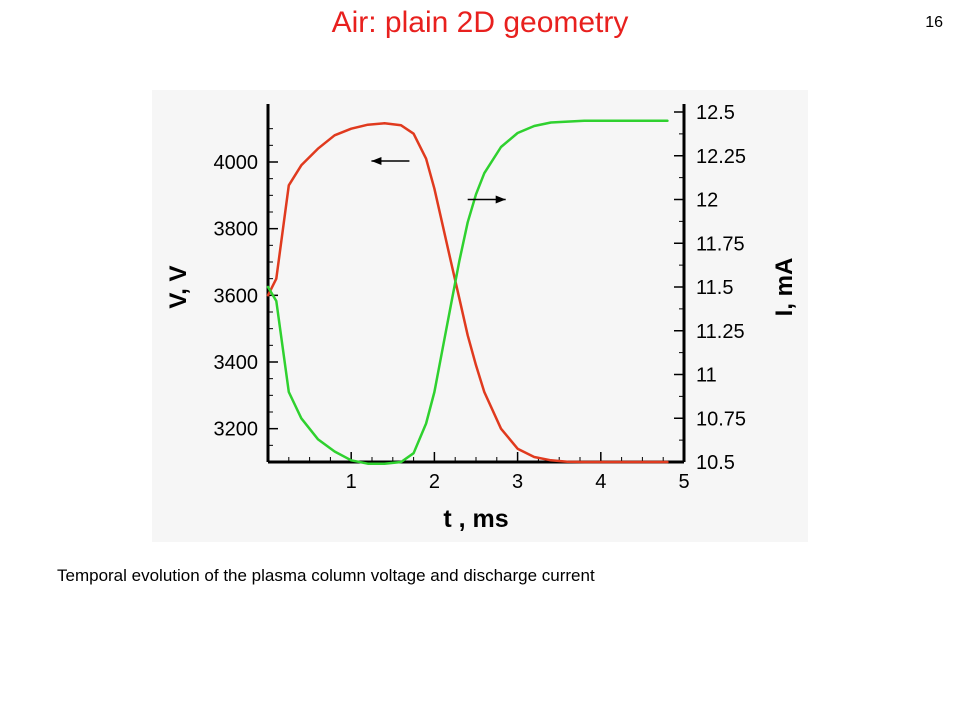 Image resolution: width=960 pixels, height=720 pixels. I want to click on annotations, so click(438, 180).